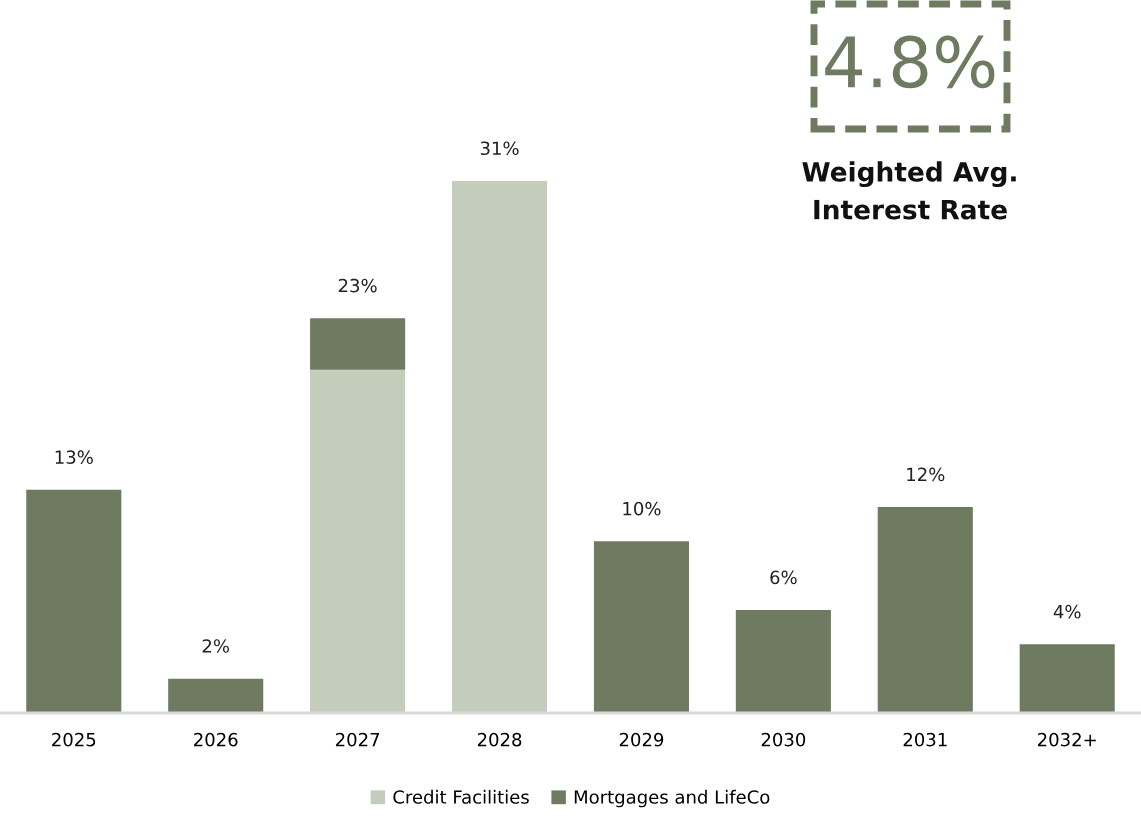 The height and width of the screenshot is (818, 1141). Describe the element at coordinates (216, 739) in the screenshot. I see `x-tick-label: 2026` at that location.